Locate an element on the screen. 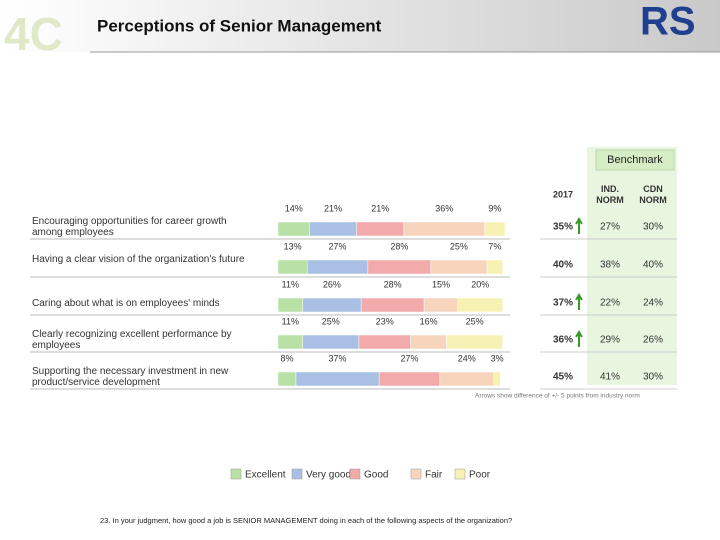 The image size is (720, 540). benchmark-tab is located at coordinates (635, 160).